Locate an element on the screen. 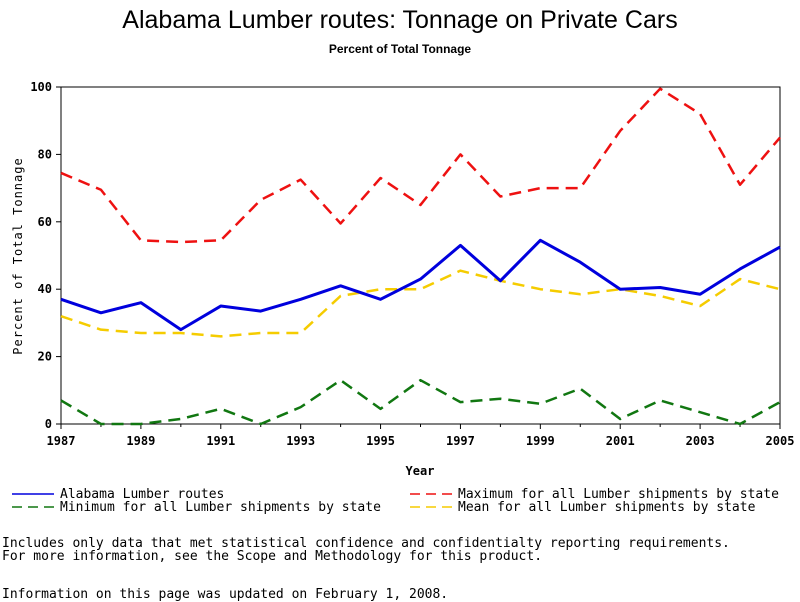 This screenshot has width=800, height=602. y-axis-label: Percent of Total Tonnage is located at coordinates (18, 255).